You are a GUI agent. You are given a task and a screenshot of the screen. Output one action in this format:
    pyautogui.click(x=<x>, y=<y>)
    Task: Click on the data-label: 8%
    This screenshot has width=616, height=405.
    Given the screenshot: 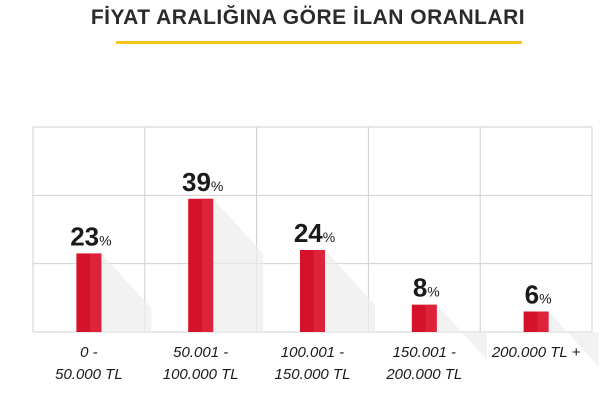 What is the action you would take?
    pyautogui.click(x=426, y=288)
    